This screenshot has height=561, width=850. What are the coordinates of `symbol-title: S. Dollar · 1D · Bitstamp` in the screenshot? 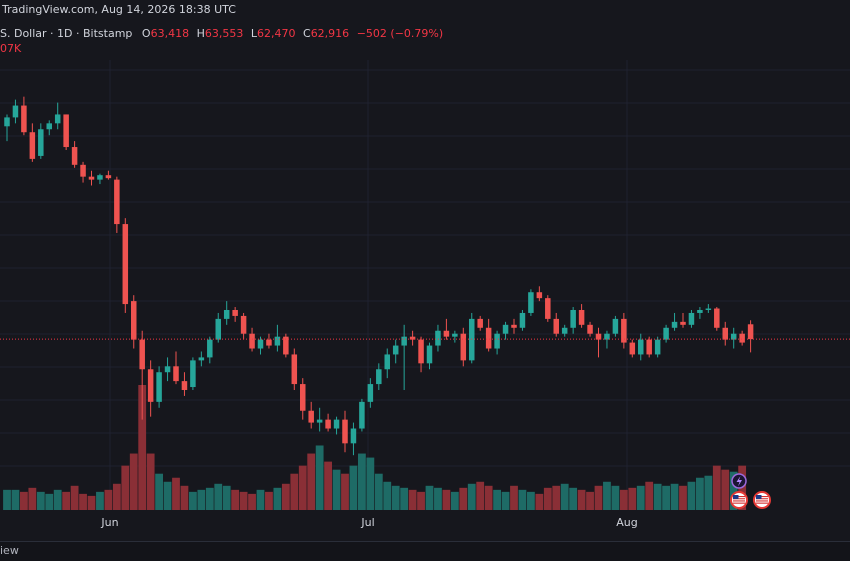 It's located at (66, 33).